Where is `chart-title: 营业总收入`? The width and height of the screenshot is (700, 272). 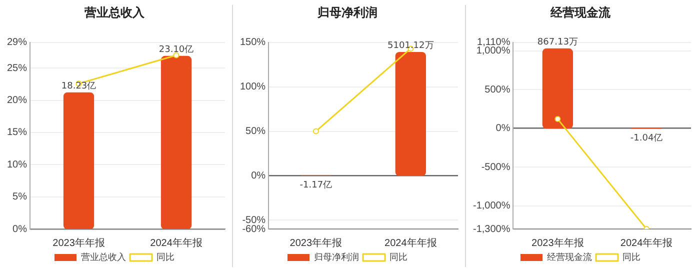 chart-title: 营业总收入 is located at coordinates (115, 12).